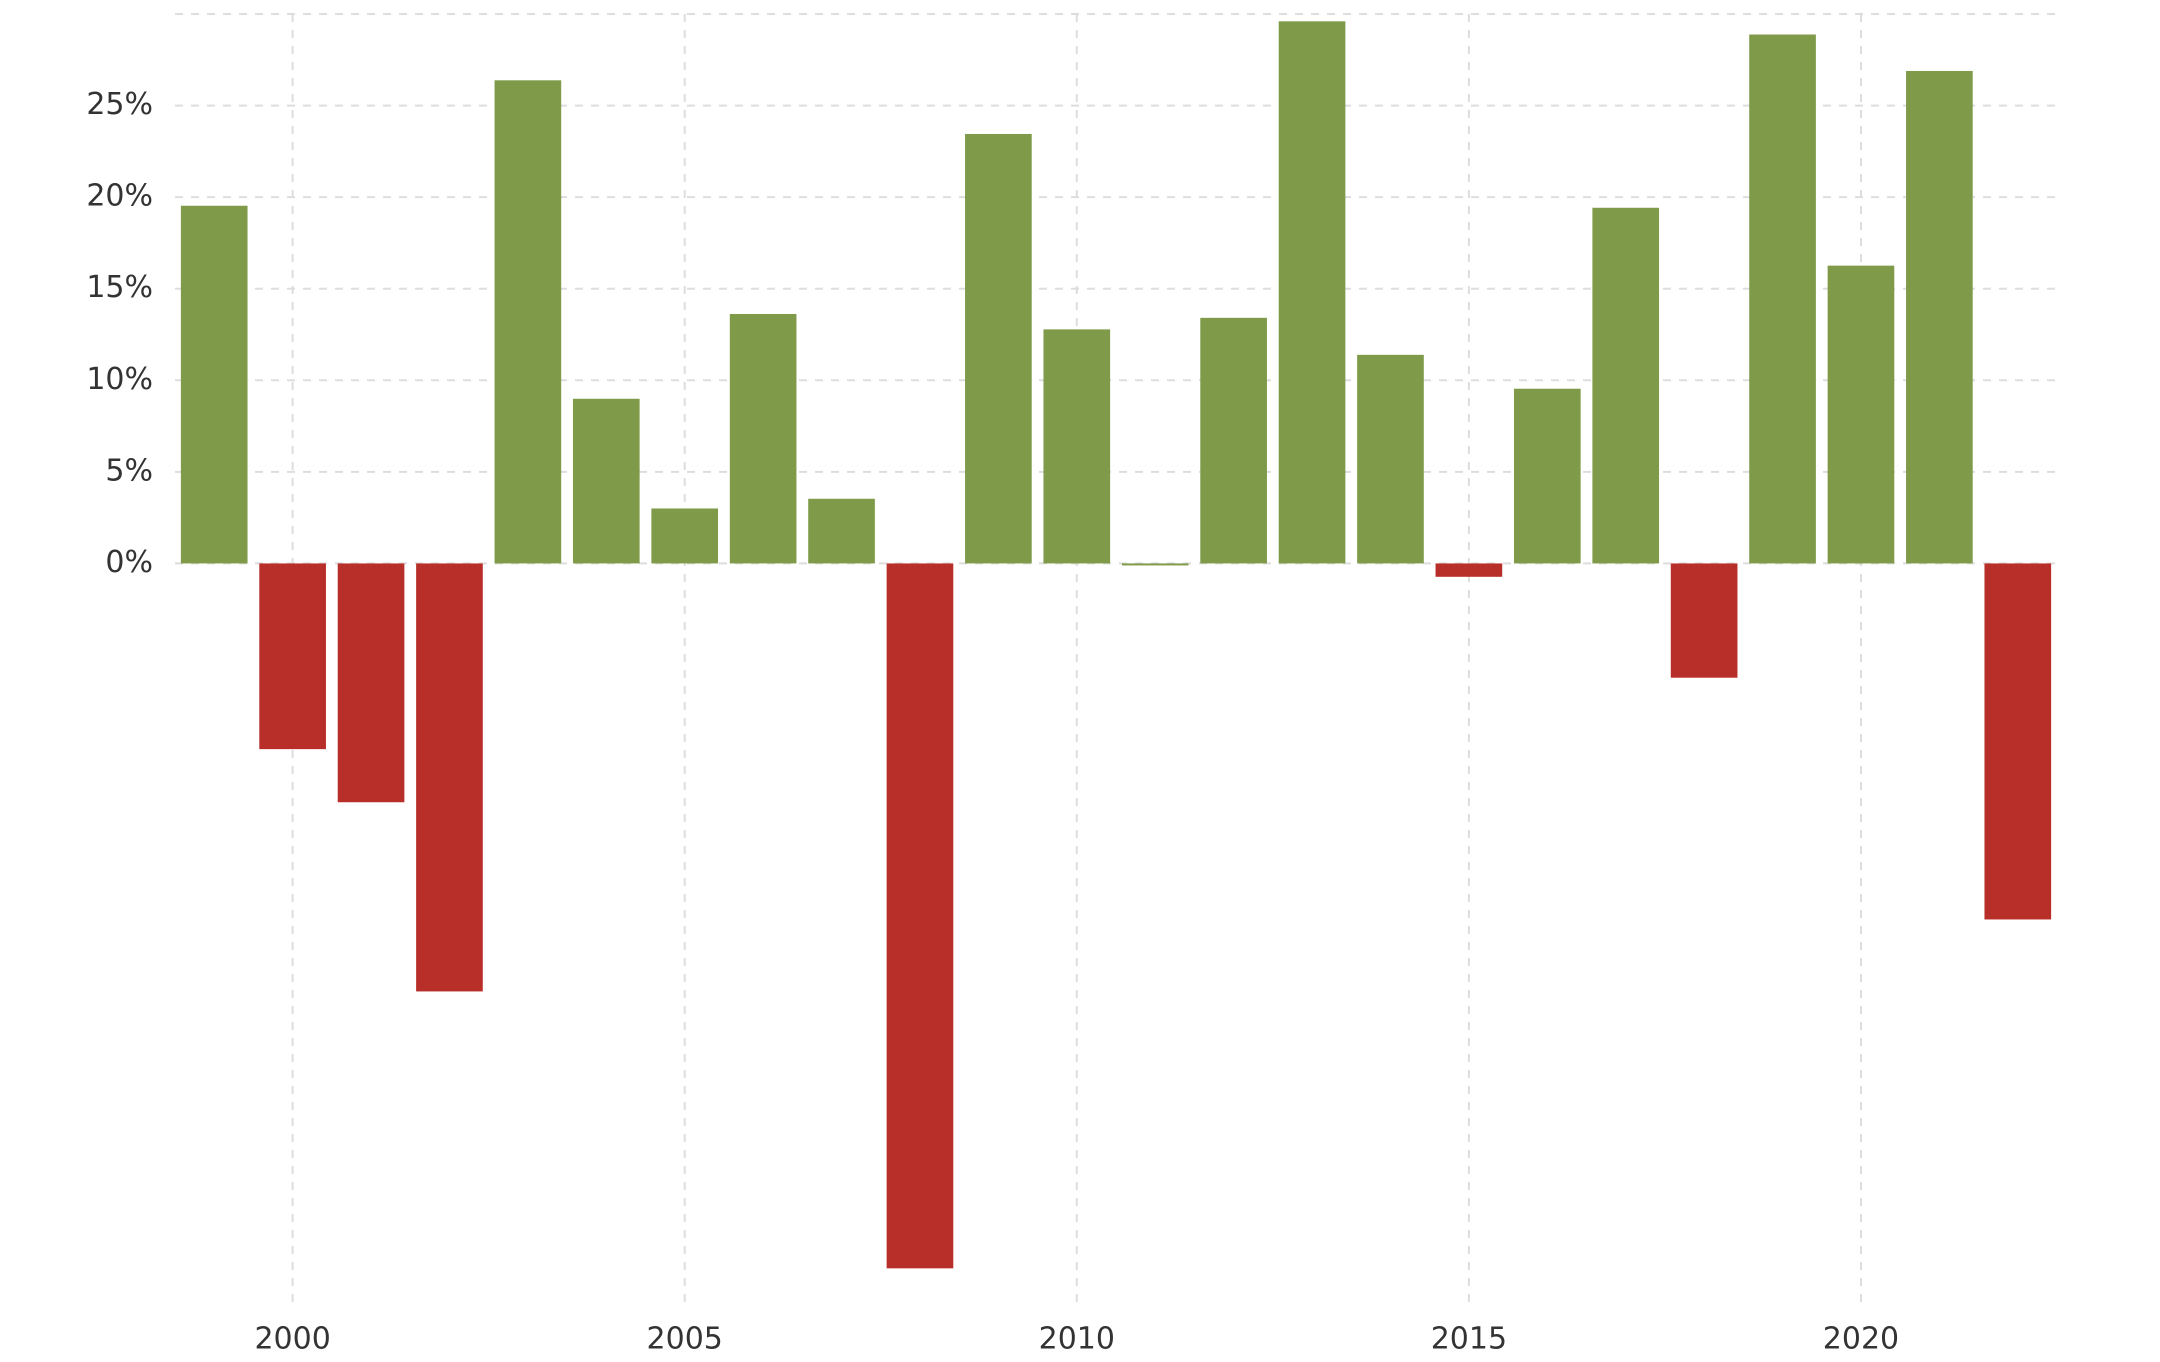 This screenshot has width=2160, height=1362. What do you see at coordinates (119, 379) in the screenshot?
I see `y-tick-label: 10%` at bounding box center [119, 379].